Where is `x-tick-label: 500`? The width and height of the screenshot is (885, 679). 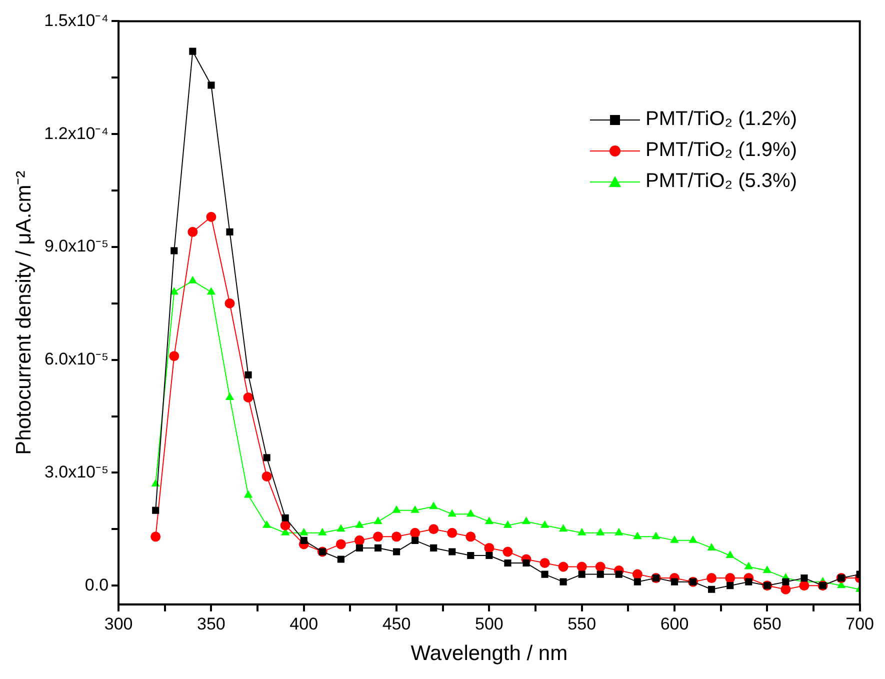 x-tick-label: 500 is located at coordinates (489, 624).